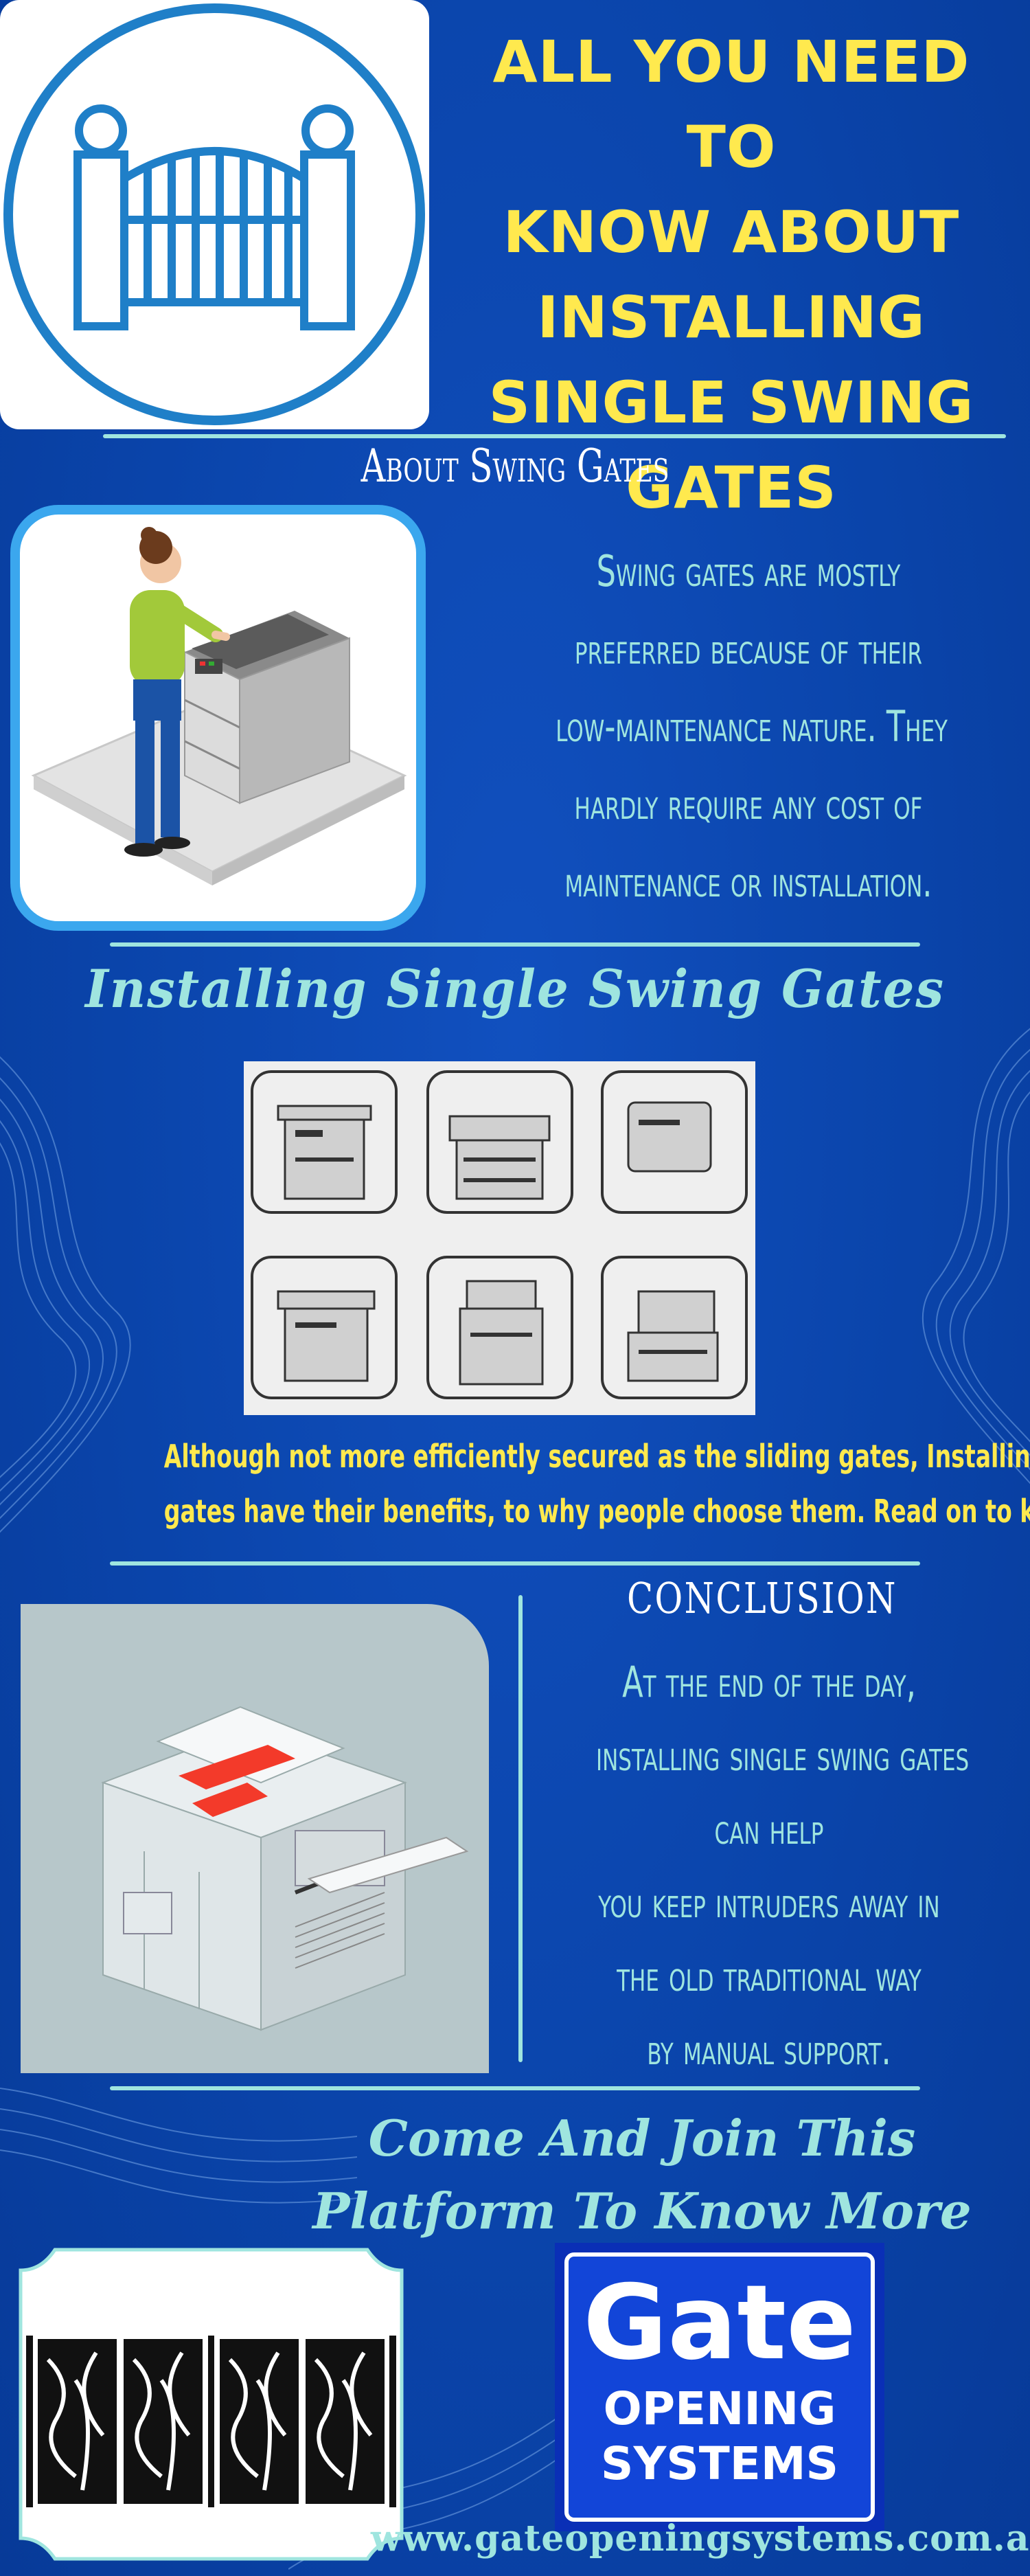 This screenshot has width=1030, height=2576. What do you see at coordinates (752, 726) in the screenshot?
I see `about-line: low-maintenance nature. They` at bounding box center [752, 726].